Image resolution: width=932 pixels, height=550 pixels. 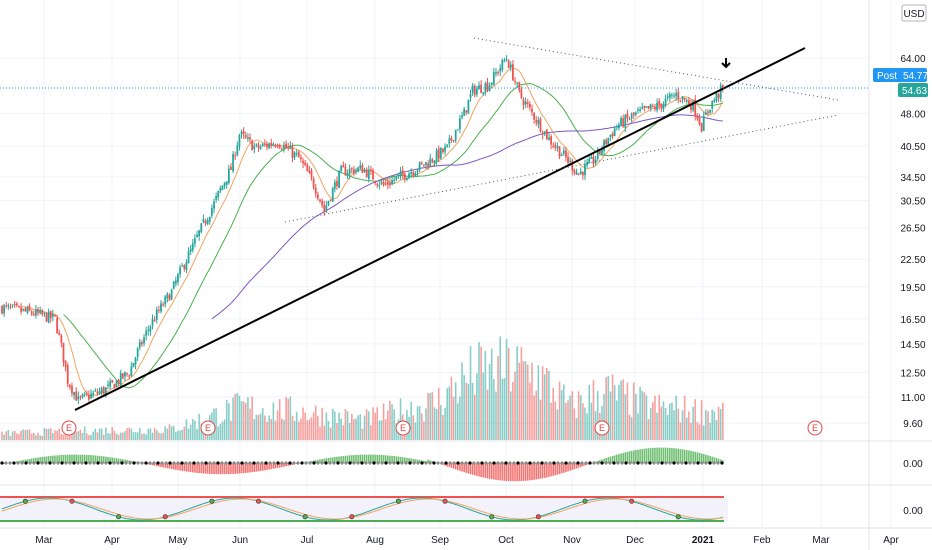 I want to click on earnings-marker-label: E, so click(x=69, y=428).